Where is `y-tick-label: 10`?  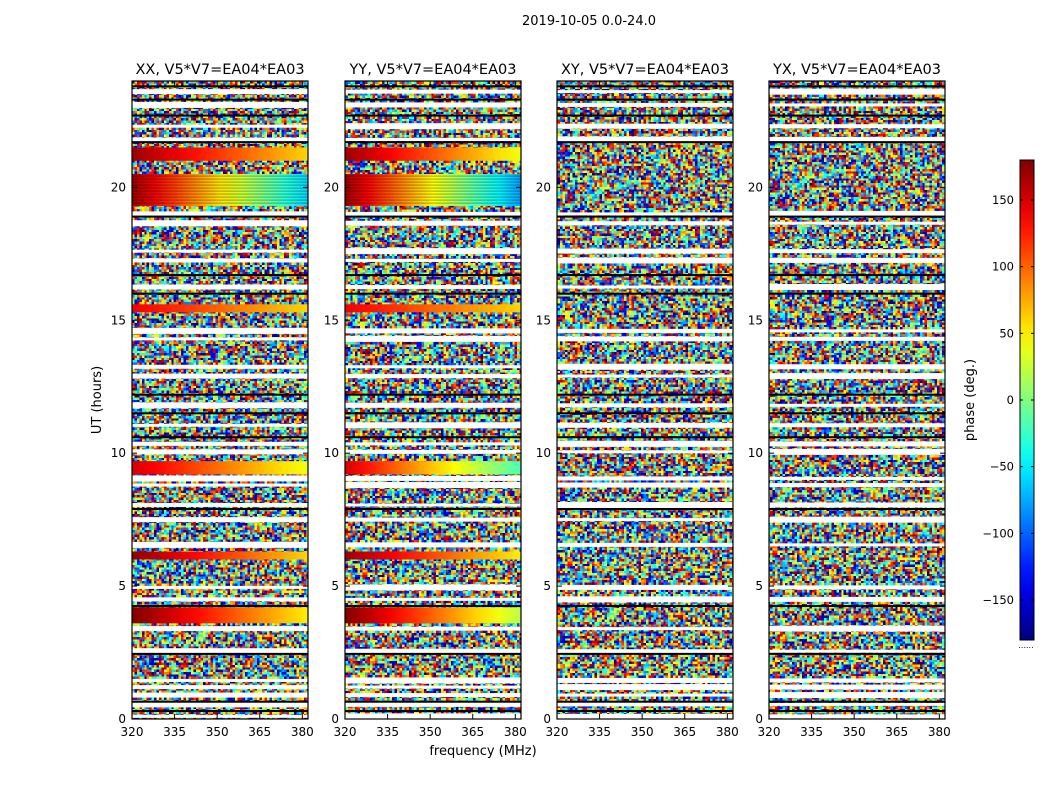 y-tick-label: 10 is located at coordinates (543, 453).